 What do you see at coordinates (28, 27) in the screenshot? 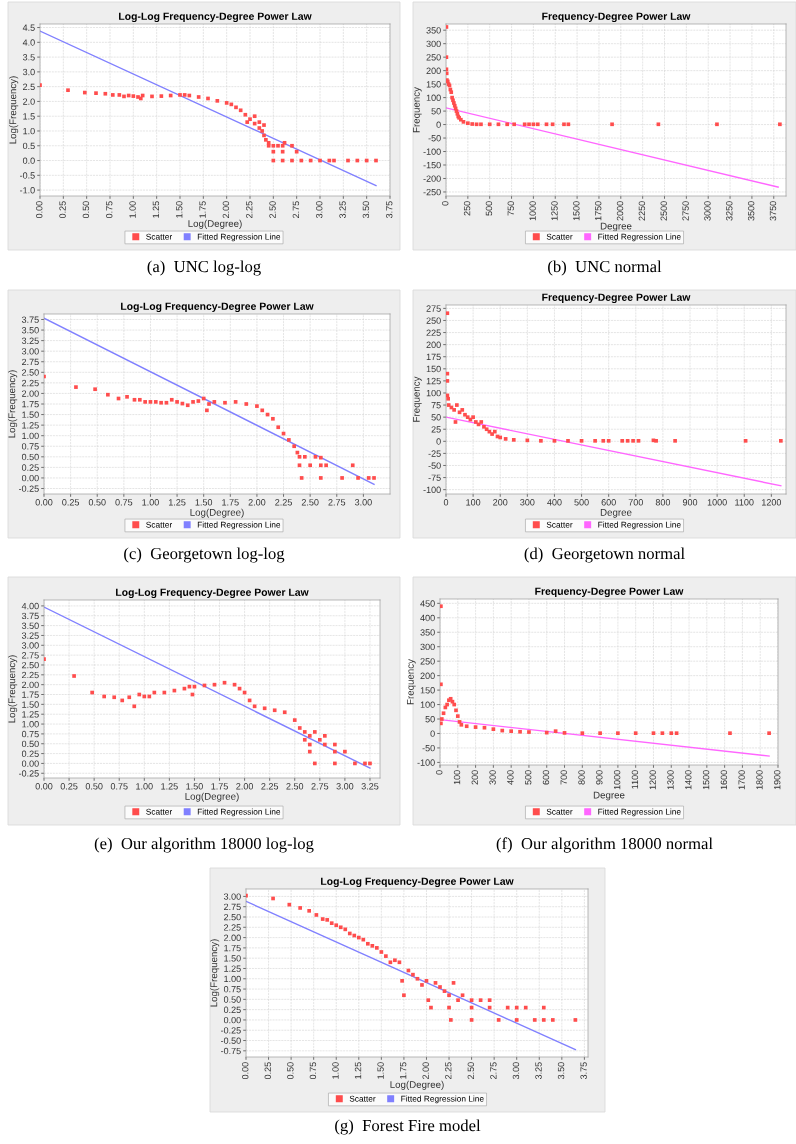
I see `y-tick-label: 4.5` at bounding box center [28, 27].